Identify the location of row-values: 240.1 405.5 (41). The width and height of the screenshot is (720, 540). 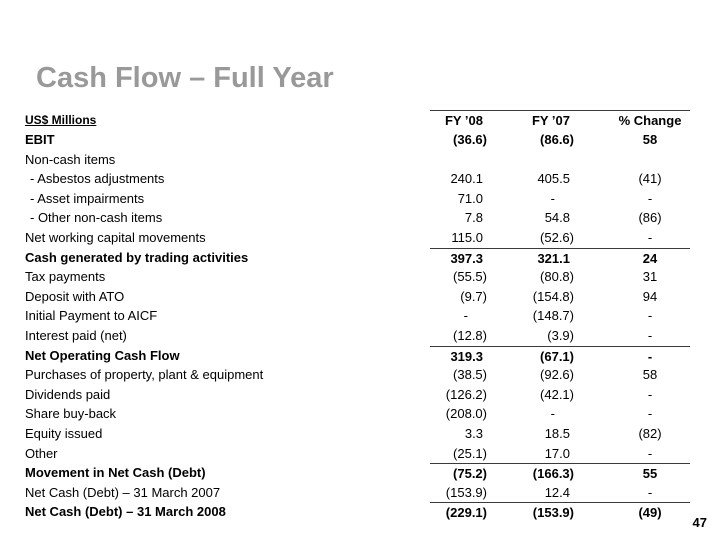
(560, 179).